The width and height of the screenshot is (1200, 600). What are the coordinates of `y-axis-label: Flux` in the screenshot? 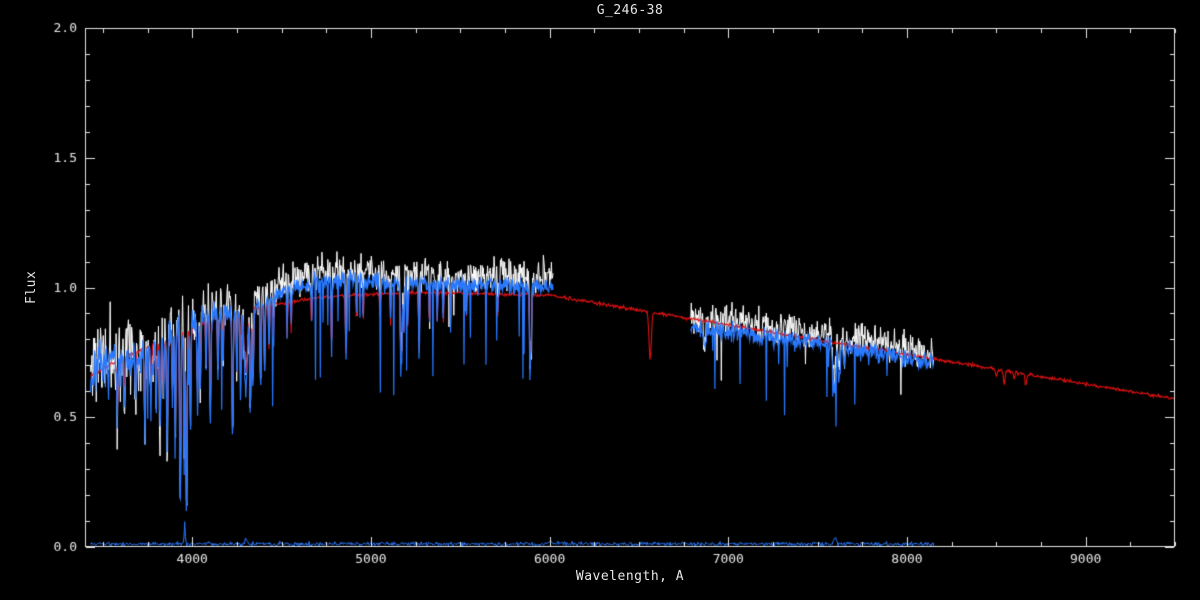 It's located at (31, 287).